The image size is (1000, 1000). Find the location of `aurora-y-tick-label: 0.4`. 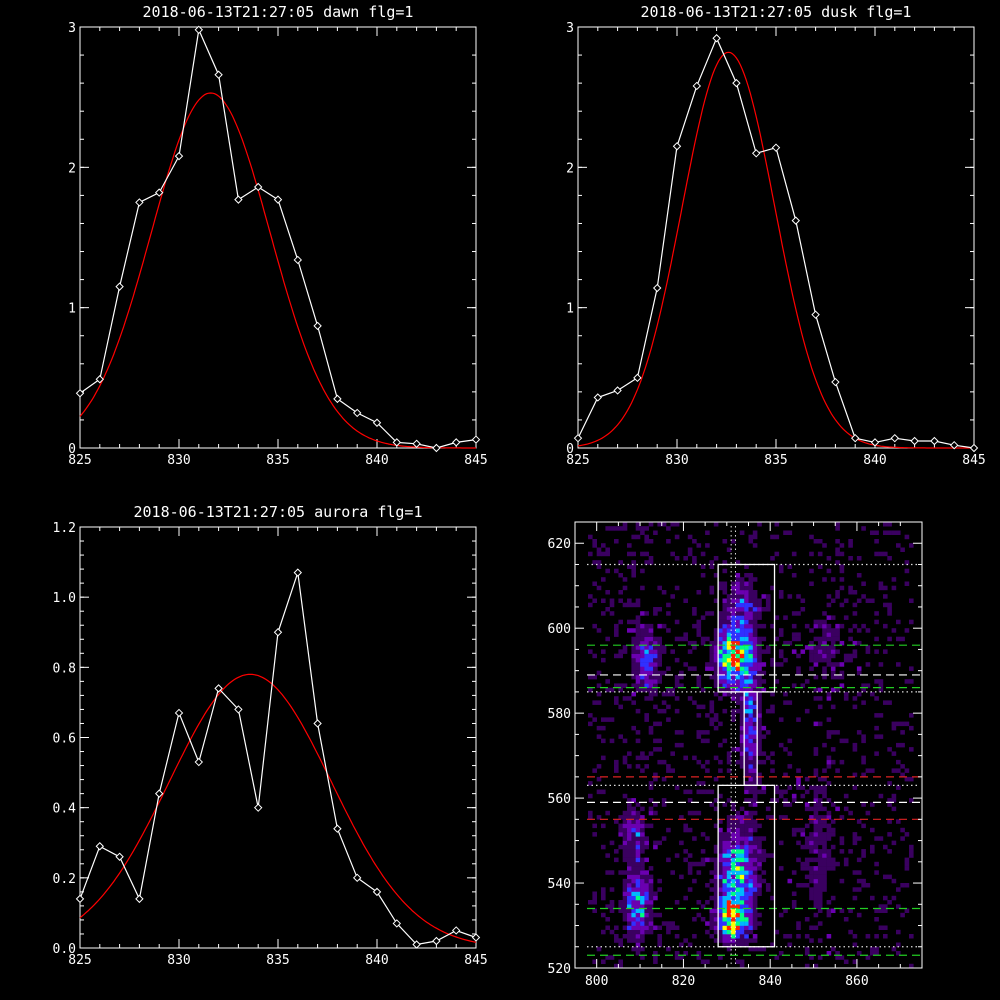

aurora-y-tick-label: 0.4 is located at coordinates (65, 809).